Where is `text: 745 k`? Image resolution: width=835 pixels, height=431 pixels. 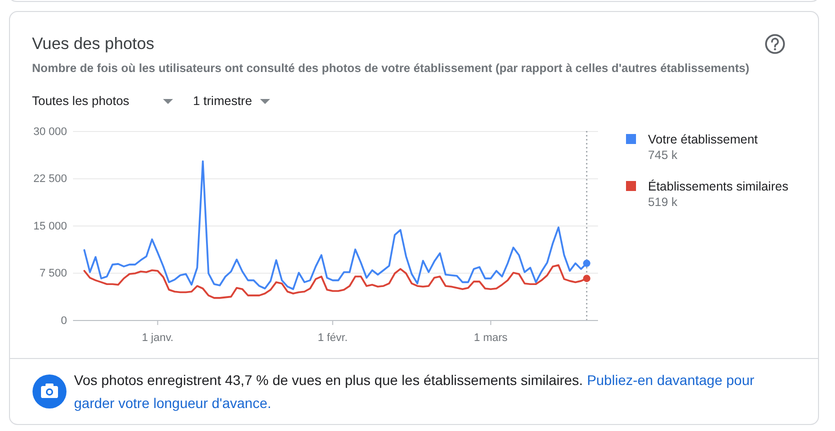
text: 745 k is located at coordinates (663, 155).